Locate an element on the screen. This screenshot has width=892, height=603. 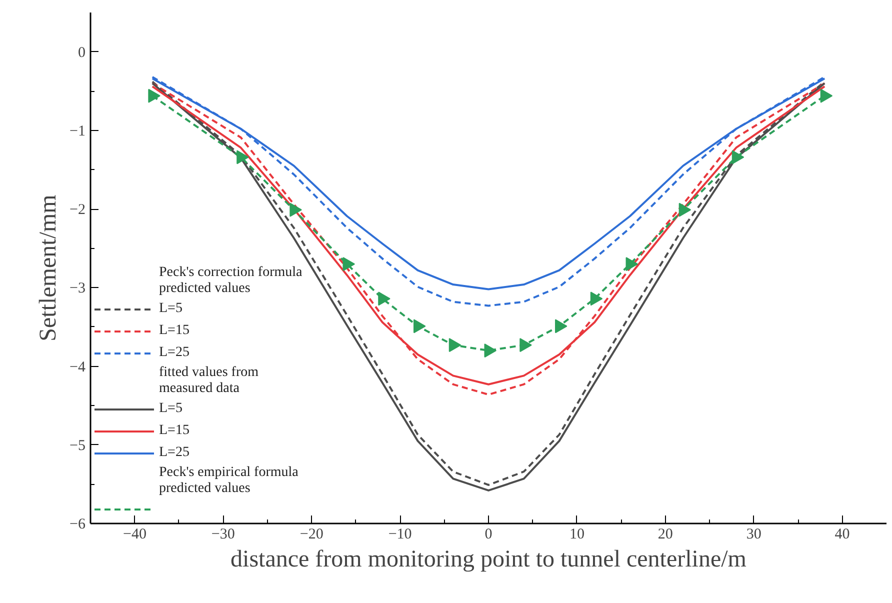
y-tick-label: −6 is located at coordinates (78, 524).